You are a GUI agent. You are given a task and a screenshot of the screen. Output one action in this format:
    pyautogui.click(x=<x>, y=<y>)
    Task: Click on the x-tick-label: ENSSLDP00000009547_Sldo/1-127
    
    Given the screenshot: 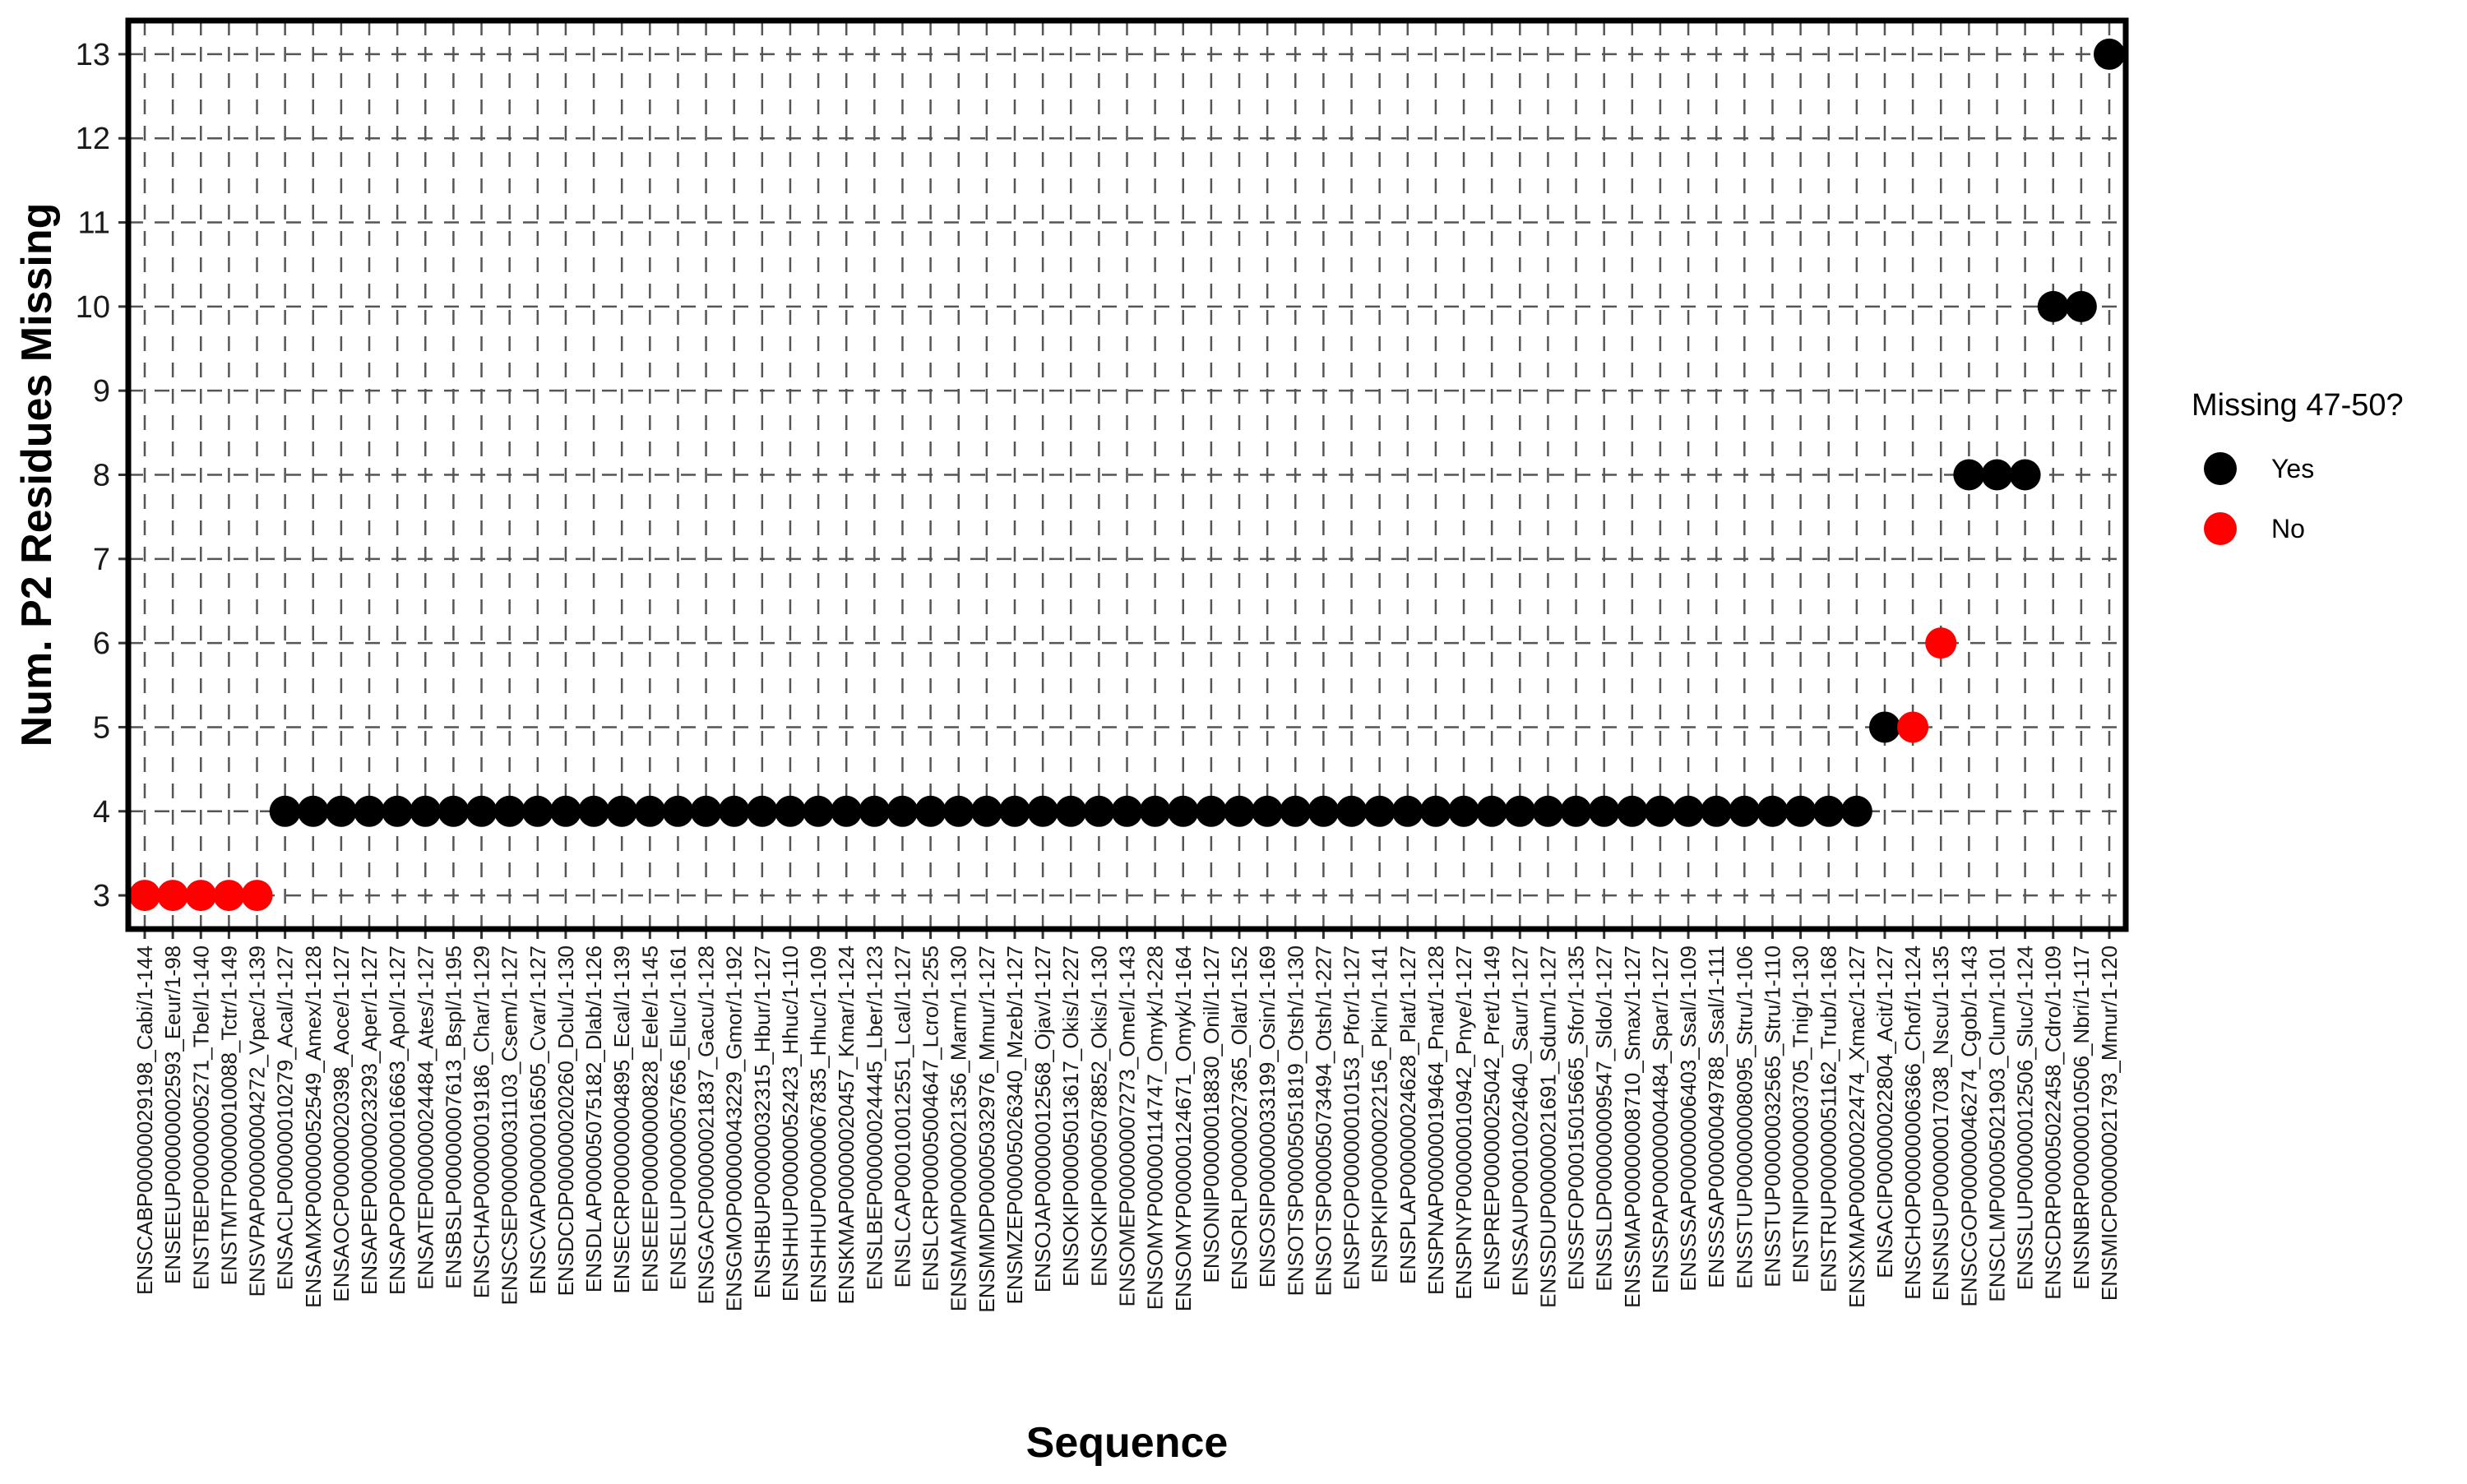 What is the action you would take?
    pyautogui.click(x=1604, y=1118)
    